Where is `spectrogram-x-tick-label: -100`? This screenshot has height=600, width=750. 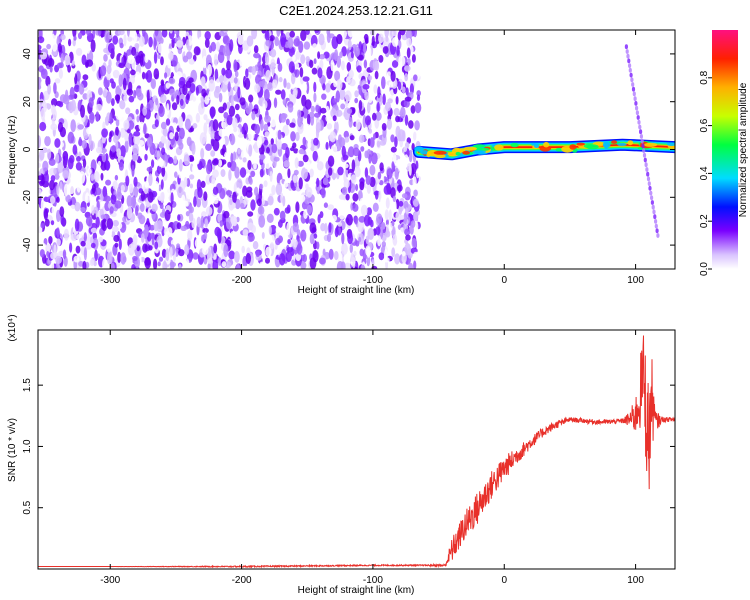
spectrogram-x-tick-label: -100 is located at coordinates (373, 280).